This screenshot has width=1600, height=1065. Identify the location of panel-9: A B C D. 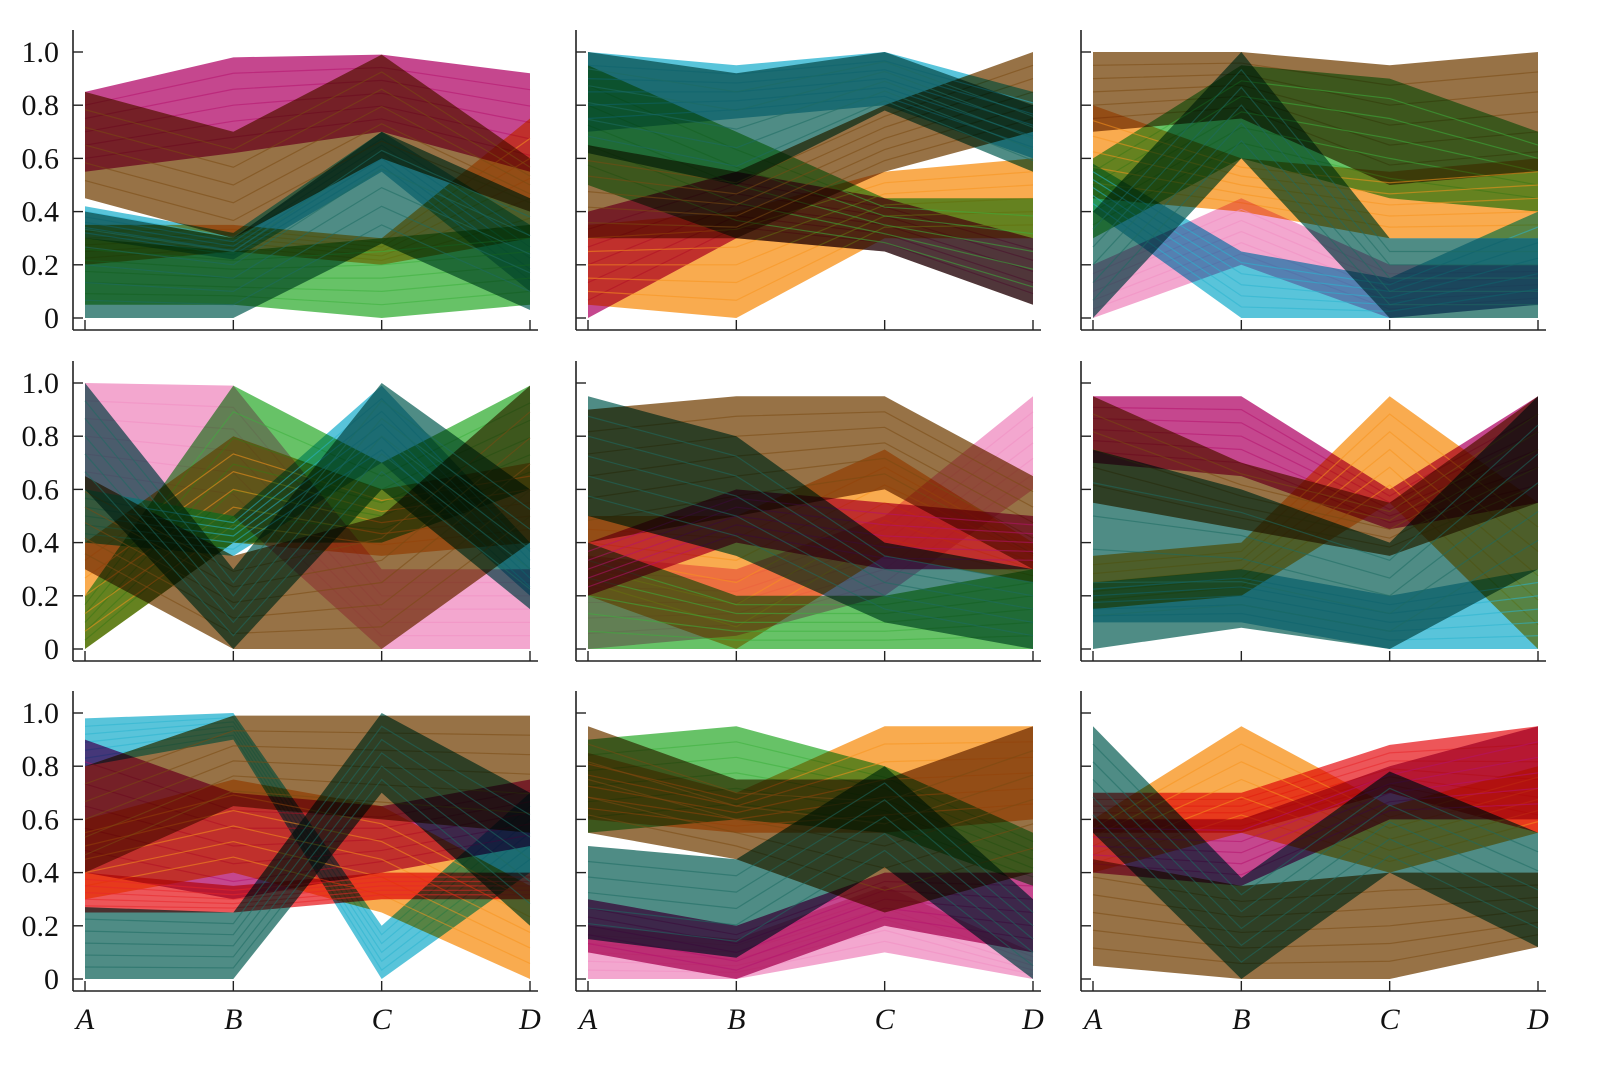
(1314, 863).